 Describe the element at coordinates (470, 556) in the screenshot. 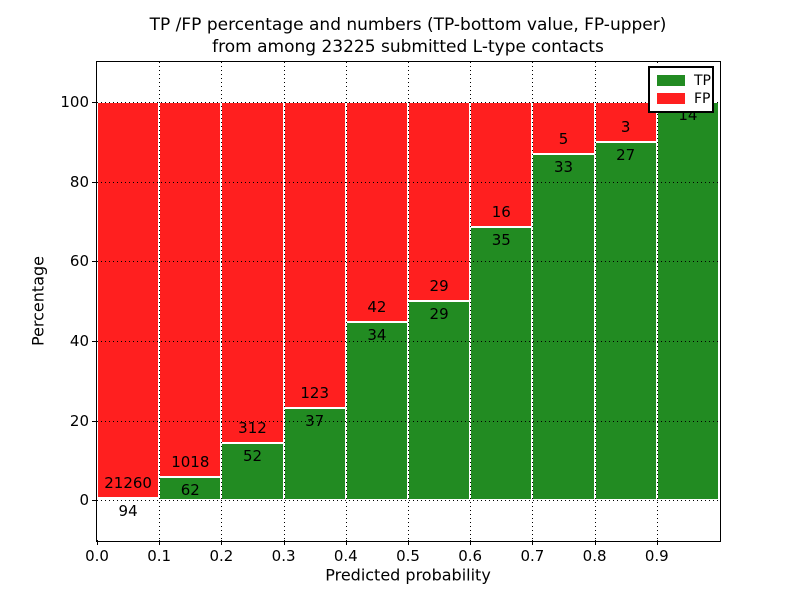

I see `x-tick-label-0.6: 0.6` at that location.